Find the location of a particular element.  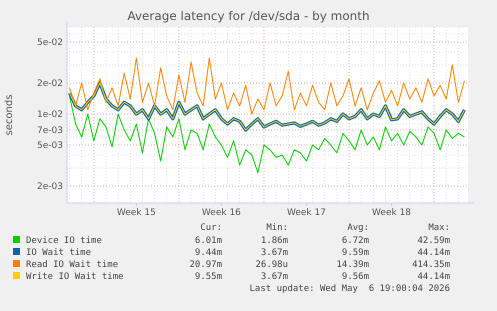

legend-label: IO Wait time is located at coordinates (59, 253).